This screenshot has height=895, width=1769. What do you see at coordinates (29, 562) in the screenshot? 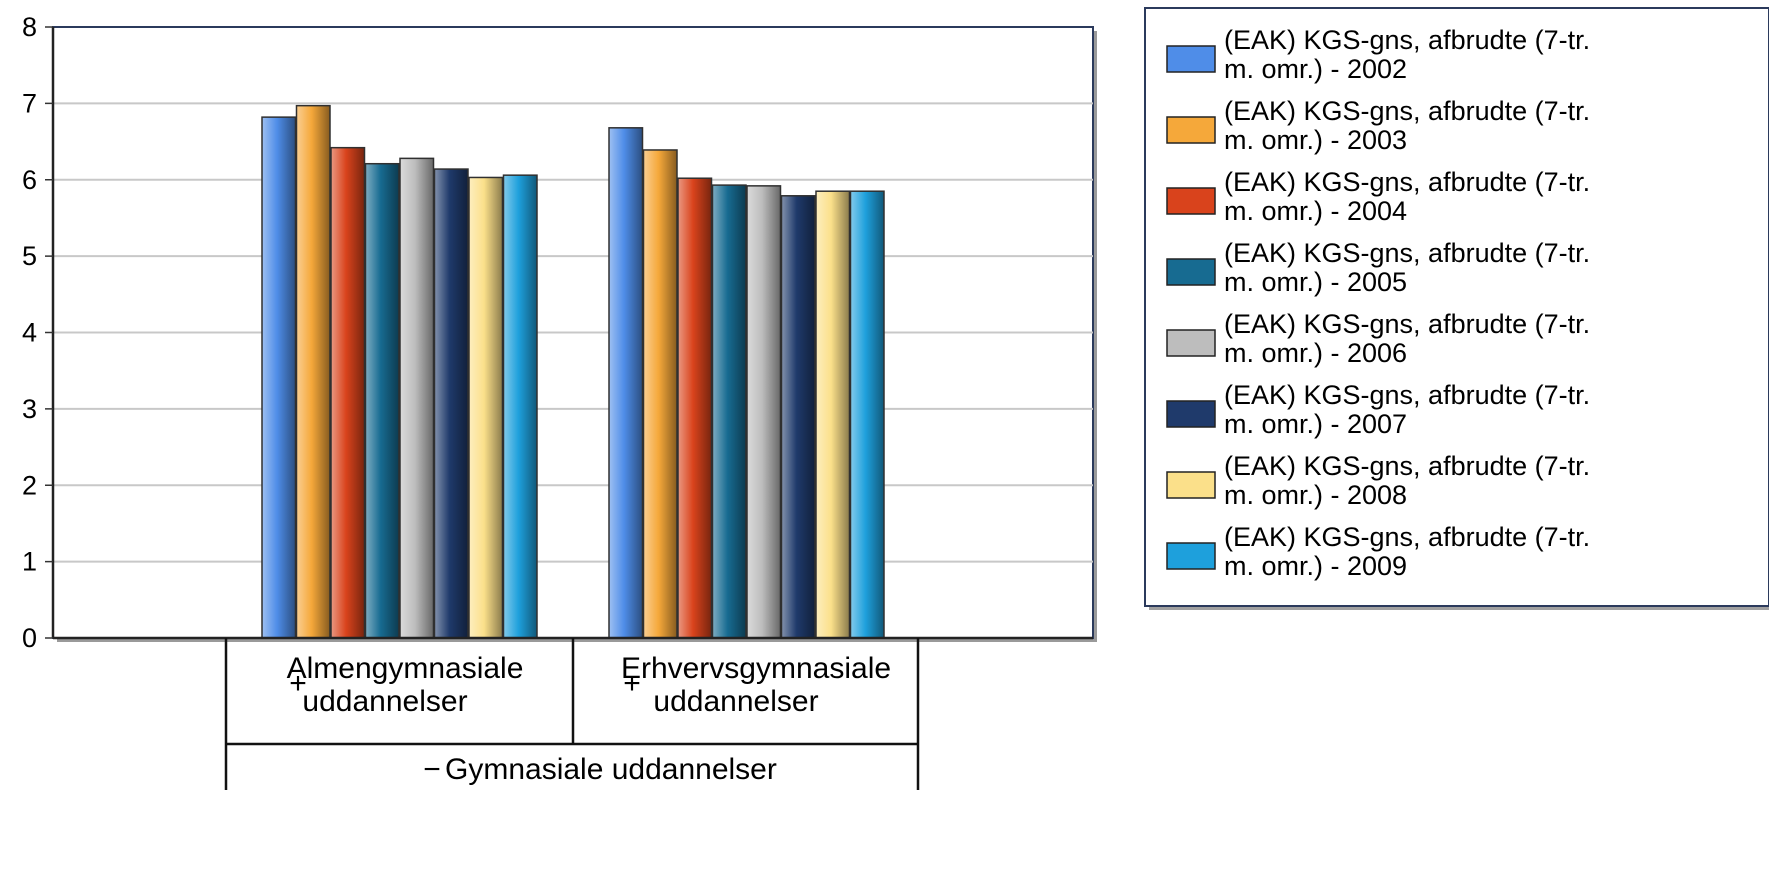
I see `y-tick-label: 1` at bounding box center [29, 562].